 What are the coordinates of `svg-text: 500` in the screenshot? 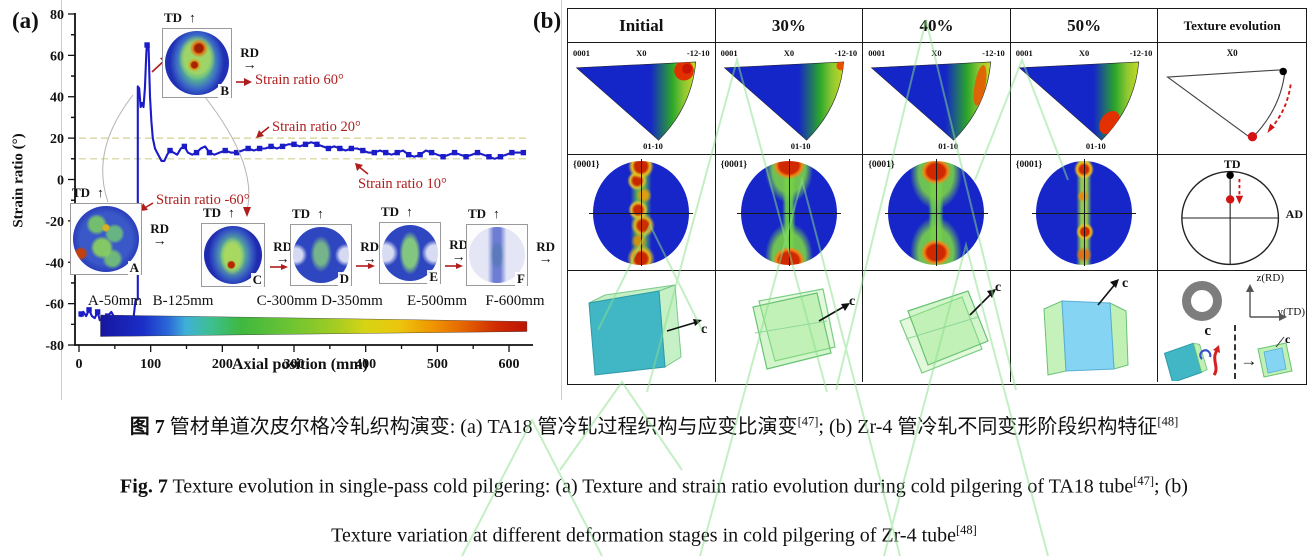 It's located at (437, 364).